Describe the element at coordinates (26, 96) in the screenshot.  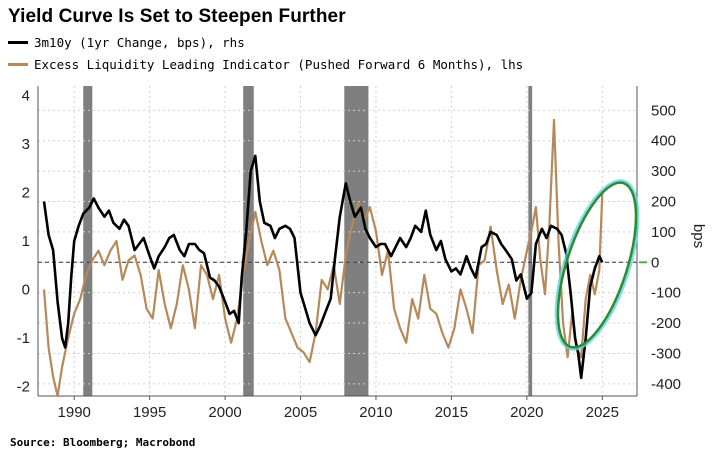
I see `left-tick-label-0: 4` at that location.